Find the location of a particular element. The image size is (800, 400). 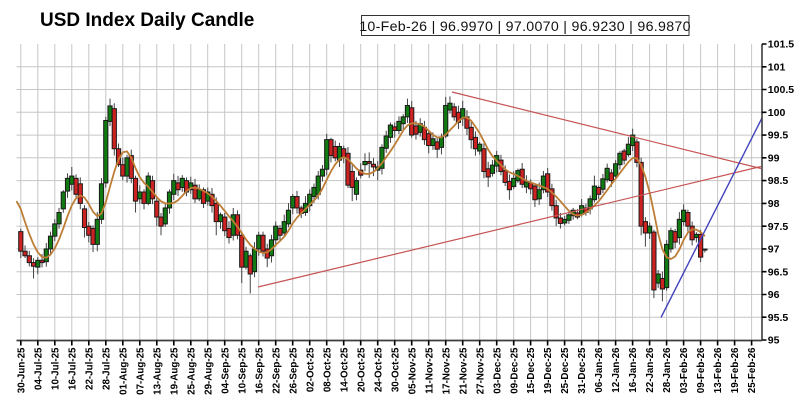

svg-text: 30-Oct-25 is located at coordinates (395, 369).